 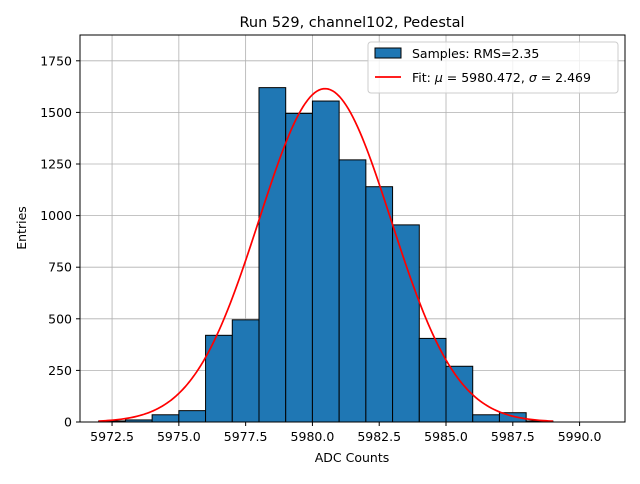 What do you see at coordinates (56, 60) in the screenshot?
I see `y-tick-label: 1750` at bounding box center [56, 60].